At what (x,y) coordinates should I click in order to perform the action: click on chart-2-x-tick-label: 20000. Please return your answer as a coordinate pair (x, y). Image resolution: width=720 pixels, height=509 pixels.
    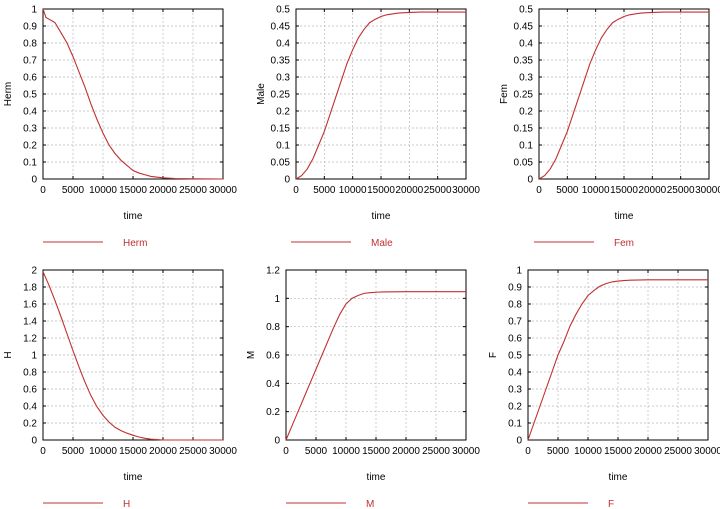
    Looking at the image, I should click on (409, 190).